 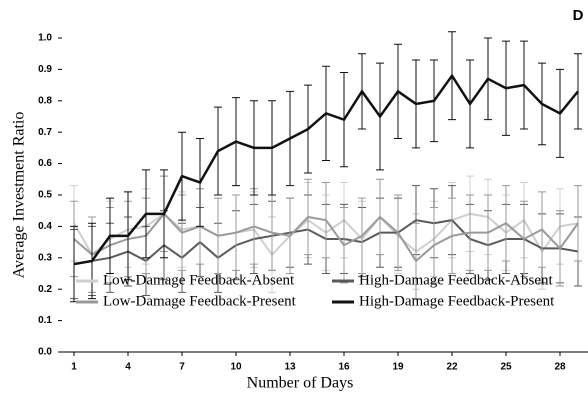 I want to click on legend-label: High-Damage Feedback-Absent, so click(x=456, y=280).